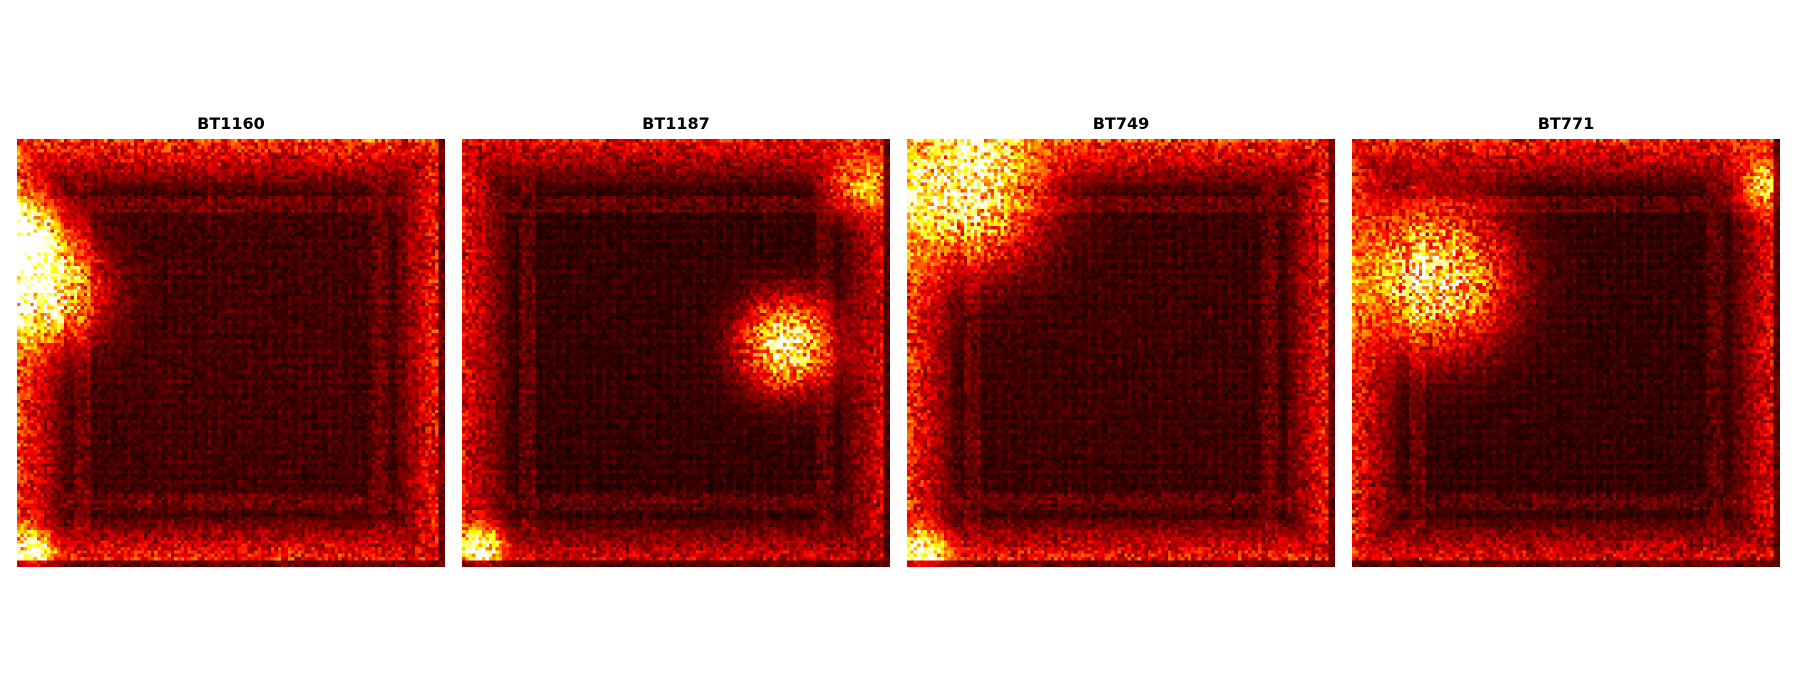  I want to click on panel-title: BT749, so click(1121, 123).